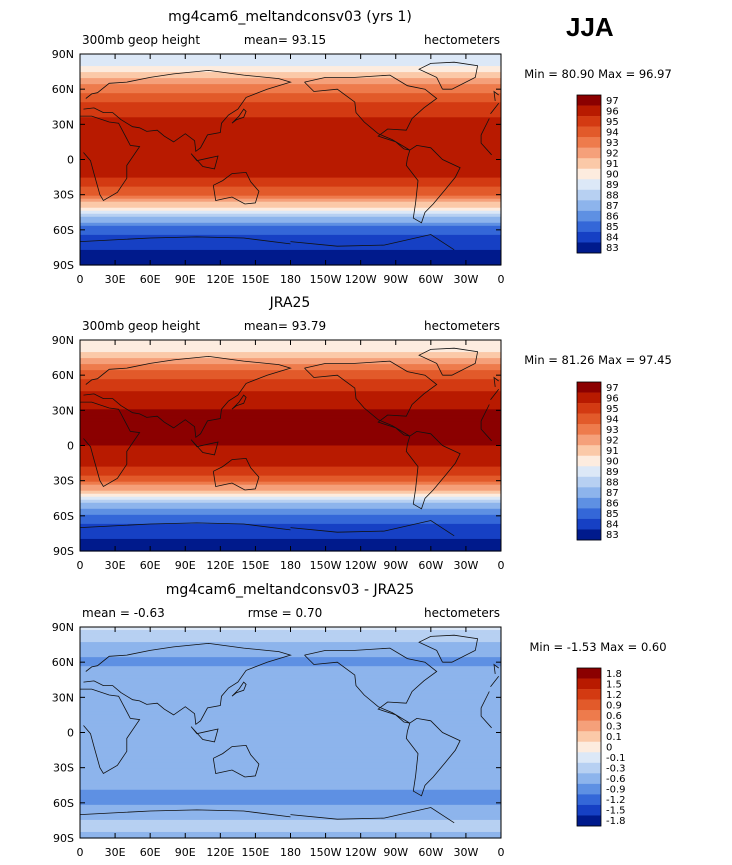  What do you see at coordinates (612, 122) in the screenshot?
I see `colorbar-label: 95` at bounding box center [612, 122].